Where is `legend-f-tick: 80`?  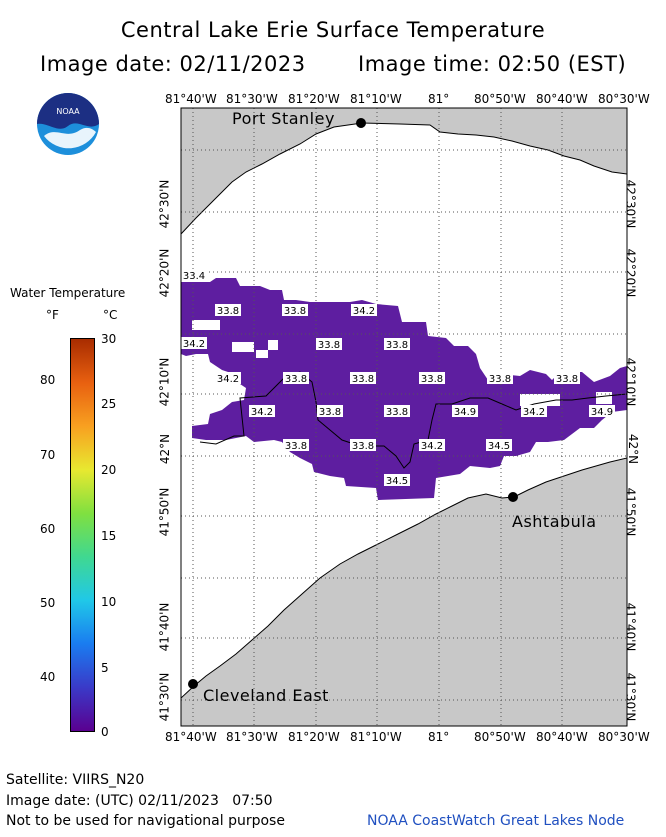 legend-f-tick: 80 is located at coordinates (48, 380).